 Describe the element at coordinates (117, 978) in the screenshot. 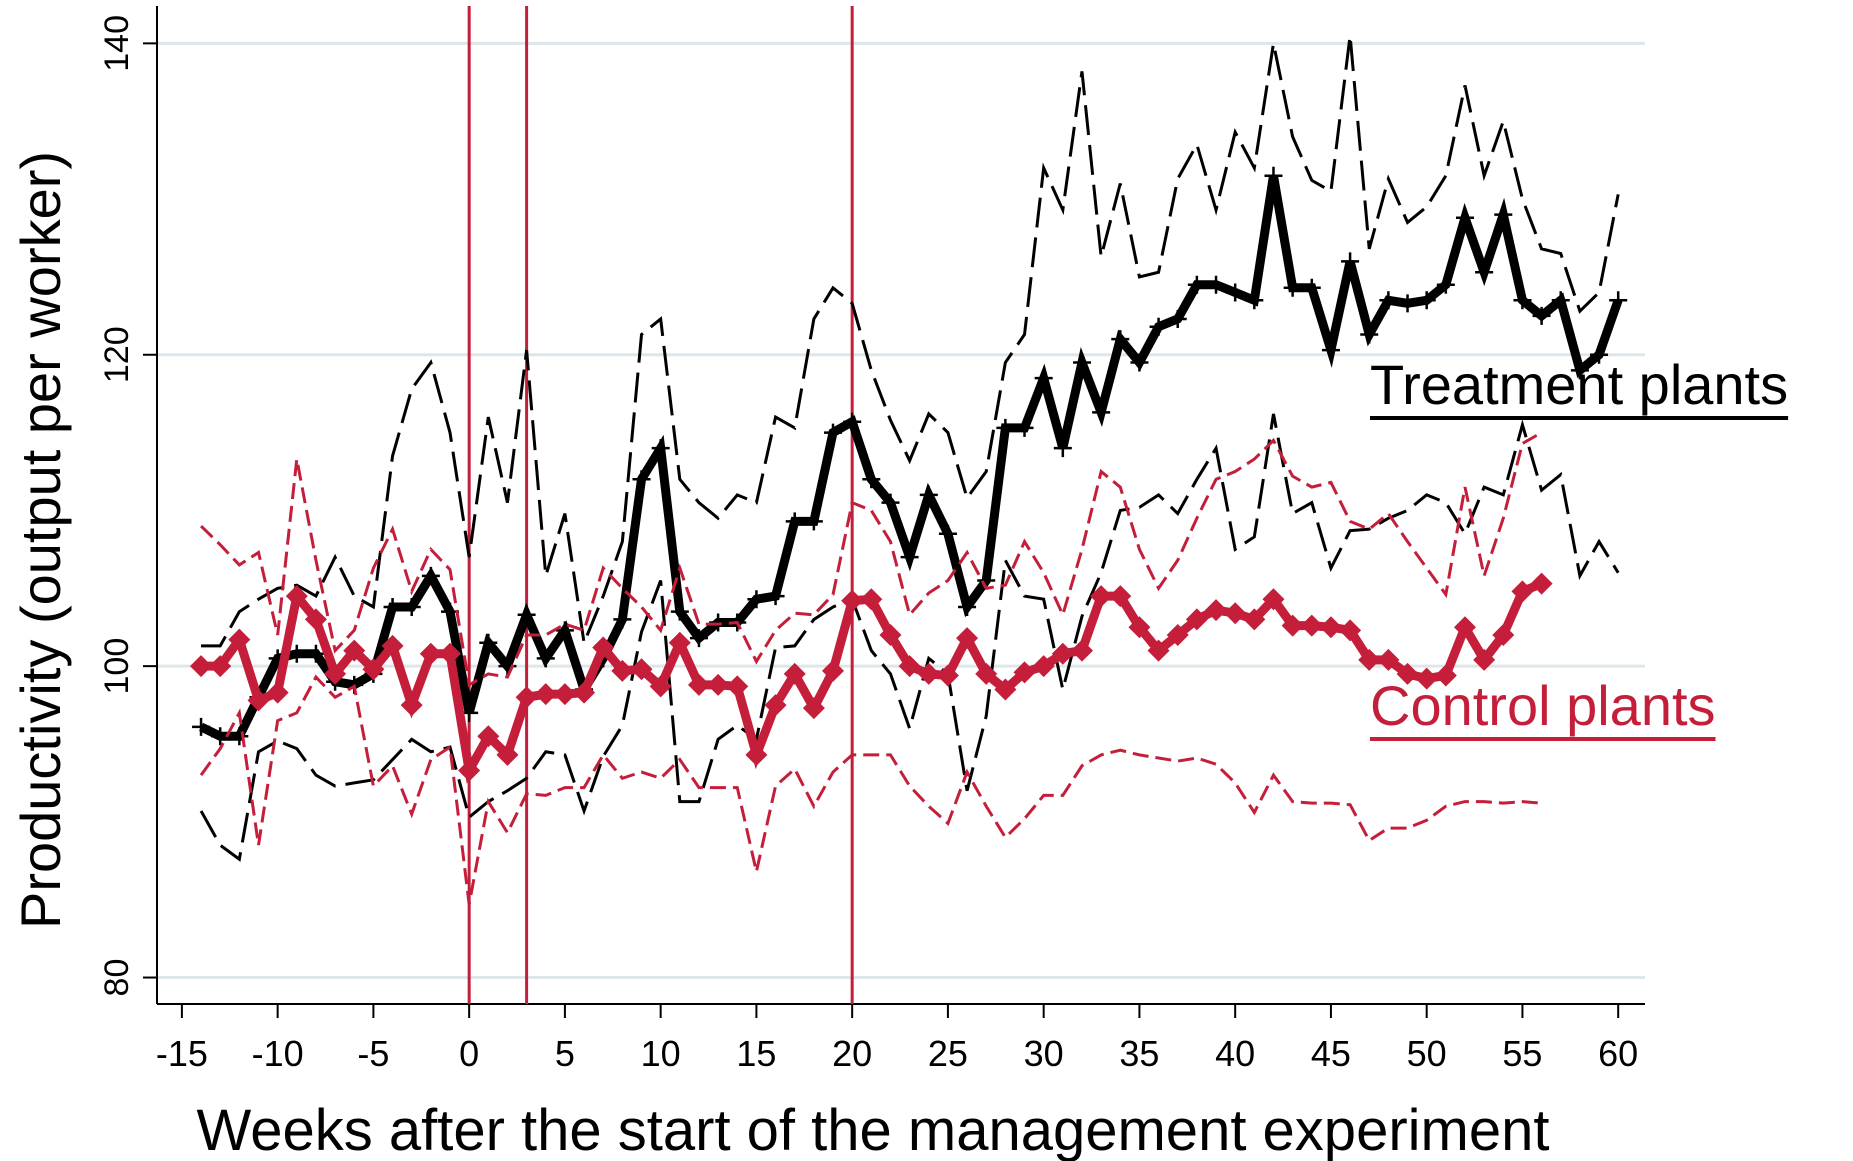

I see `y-tick-label: 80` at that location.